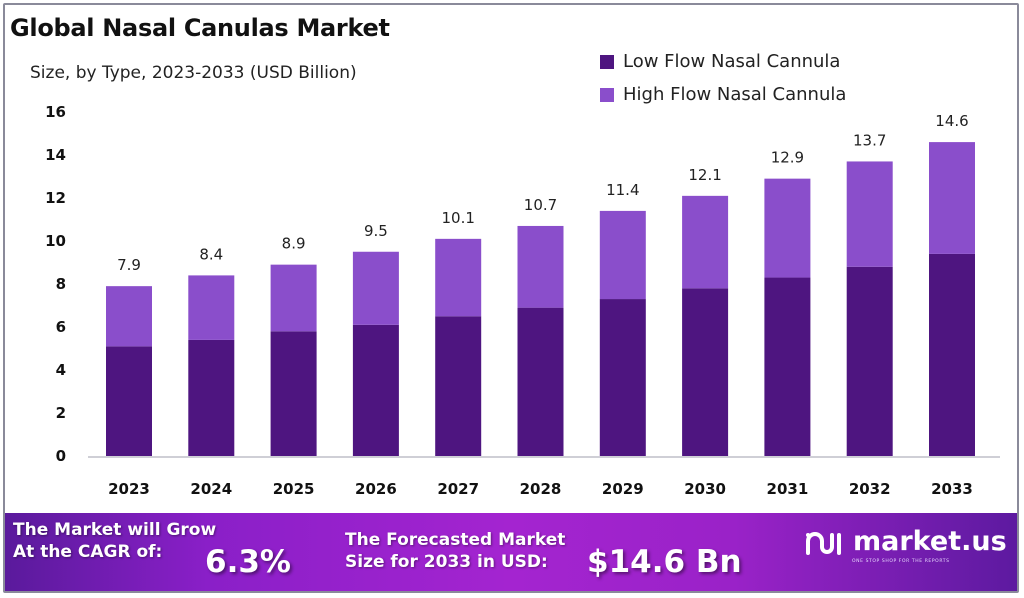 This screenshot has width=1024, height=598. I want to click on forecast-line-2: Size for 2033 in USD:, so click(446, 562).